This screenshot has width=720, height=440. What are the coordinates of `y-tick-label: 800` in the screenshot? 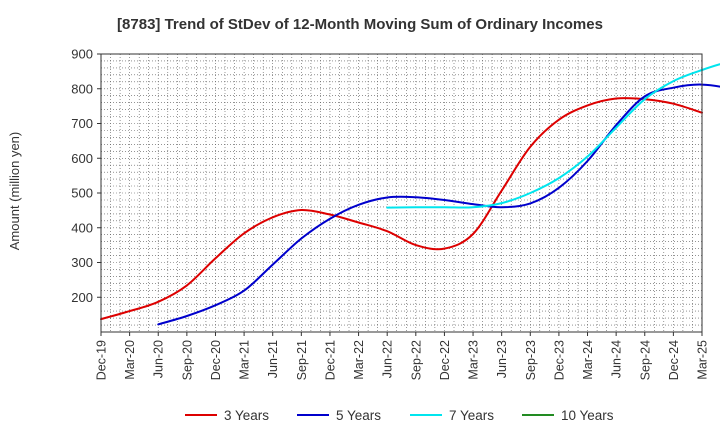 It's located at (82, 88).